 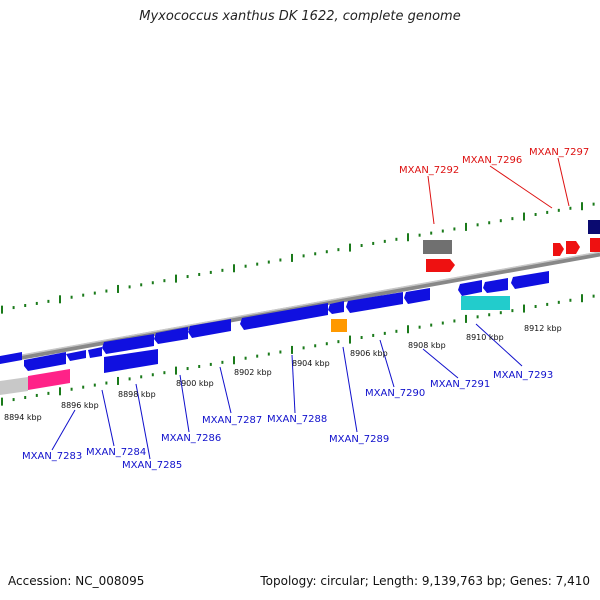 What do you see at coordinates (511, 246) in the screenshot?
I see `forward-strand-genes` at bounding box center [511, 246].